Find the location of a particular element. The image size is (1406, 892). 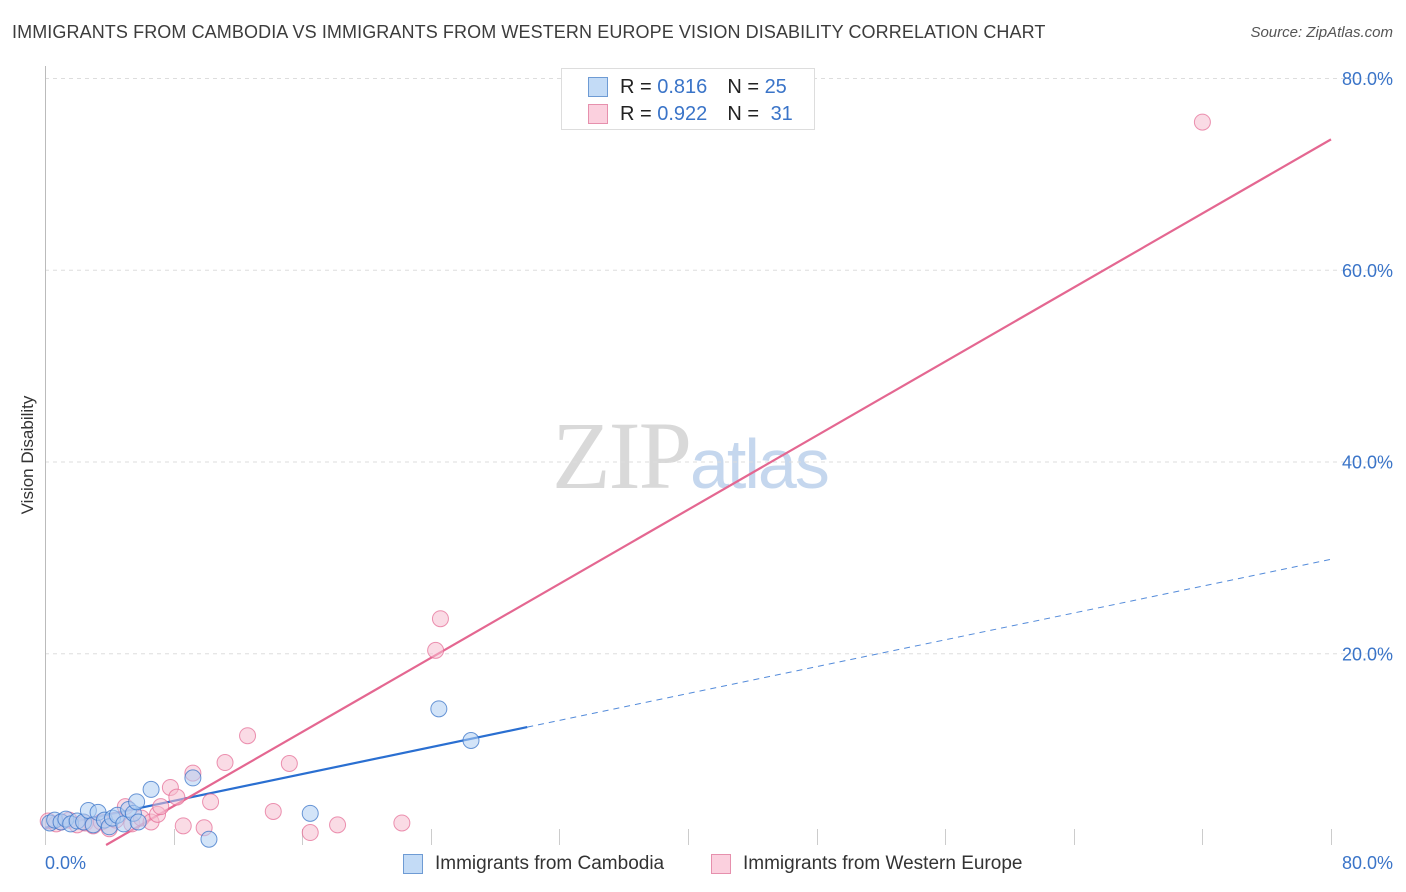

watermark-atlas: atlas is located at coordinates (760, 464).